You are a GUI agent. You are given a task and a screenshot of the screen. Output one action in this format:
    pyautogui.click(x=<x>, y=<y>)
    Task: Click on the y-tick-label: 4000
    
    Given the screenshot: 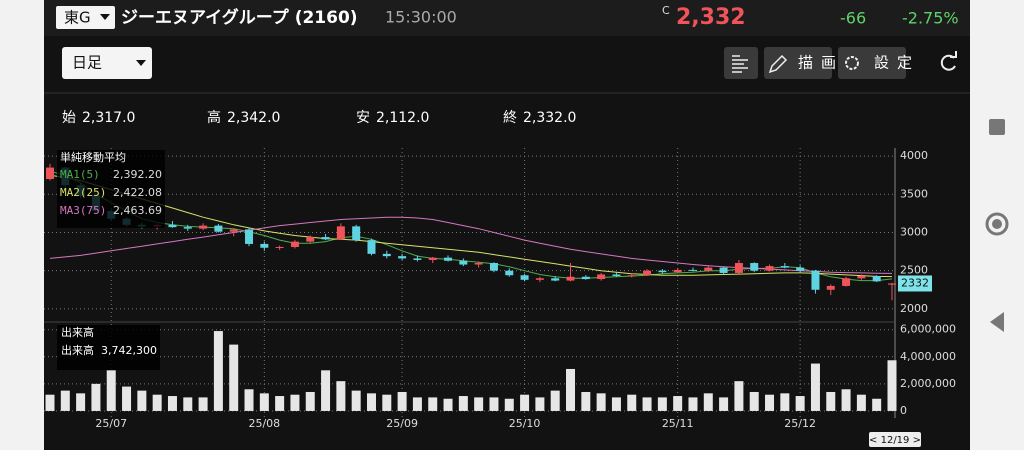 What is the action you would take?
    pyautogui.click(x=914, y=155)
    